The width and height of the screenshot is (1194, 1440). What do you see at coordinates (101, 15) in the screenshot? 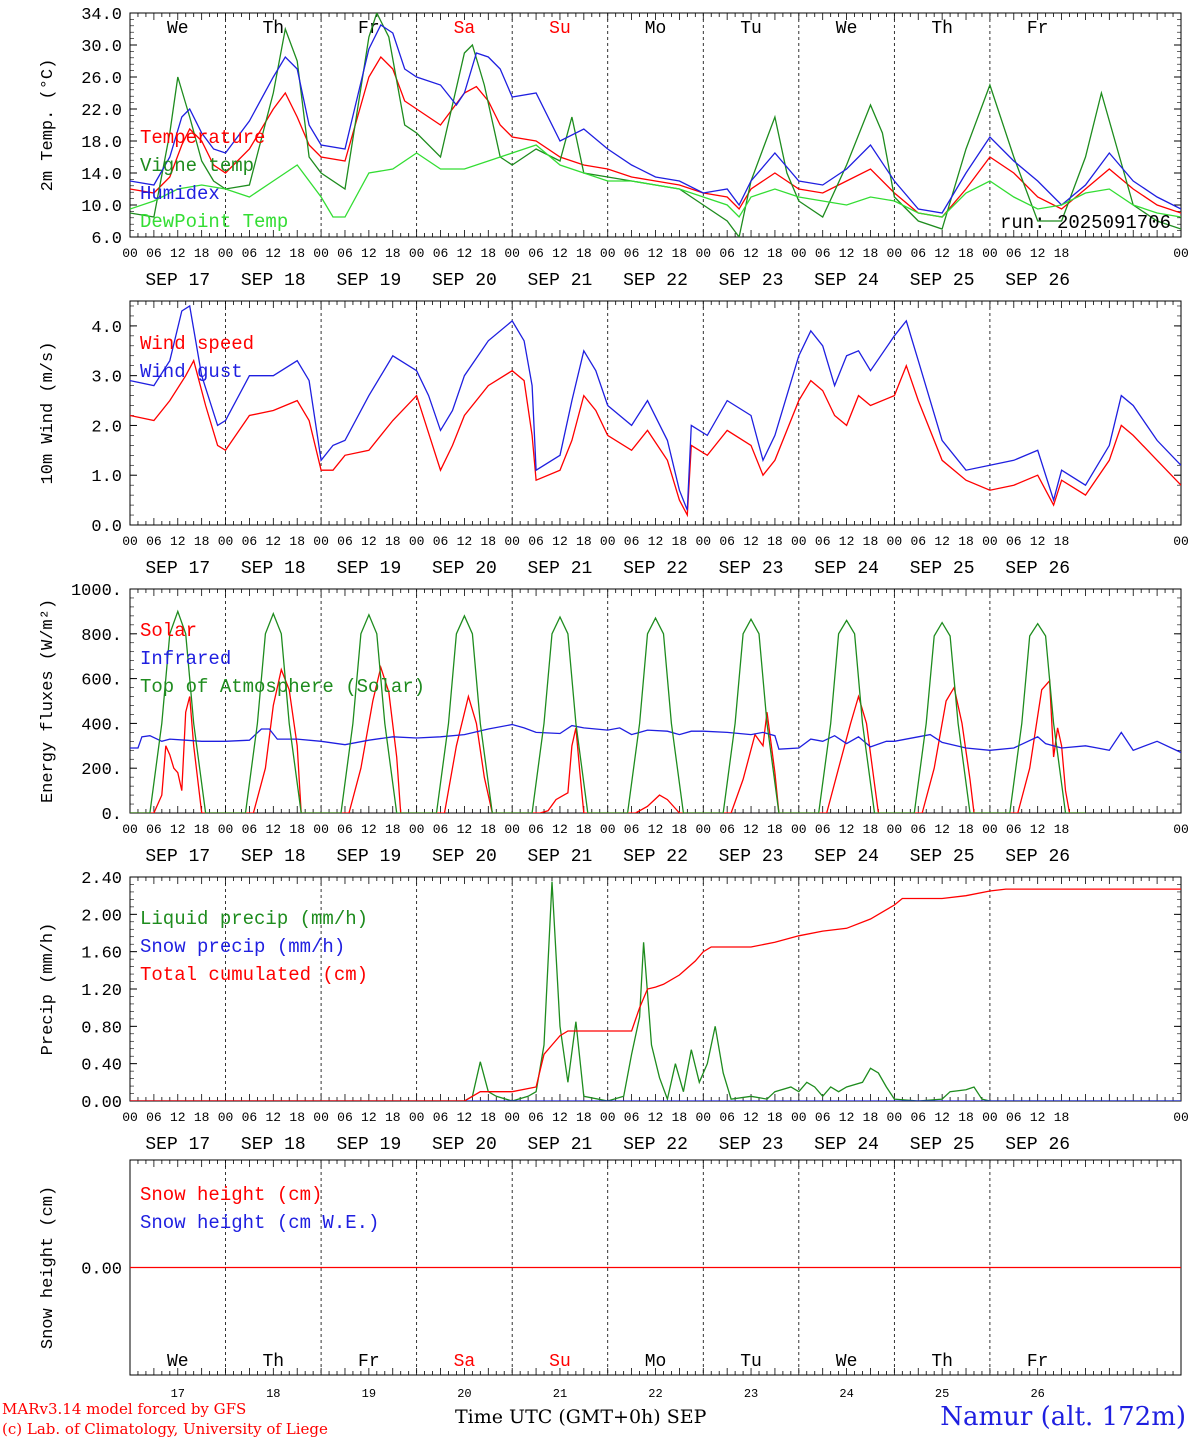
I see `y-tick-label: 34.0` at bounding box center [101, 15].